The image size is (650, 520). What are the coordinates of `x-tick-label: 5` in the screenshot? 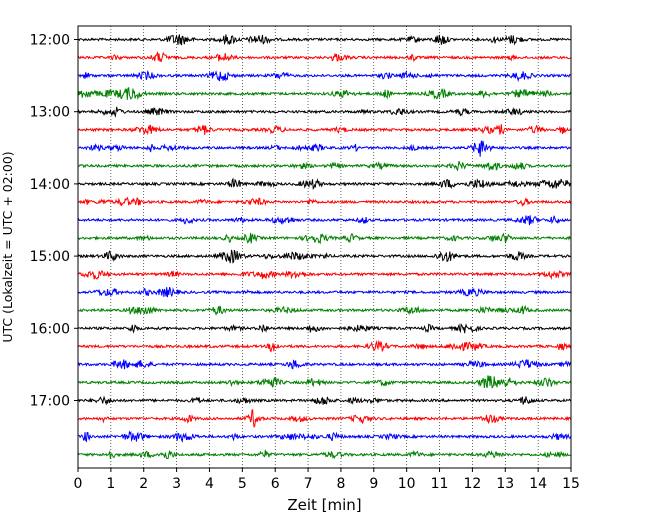 It's located at (242, 484).